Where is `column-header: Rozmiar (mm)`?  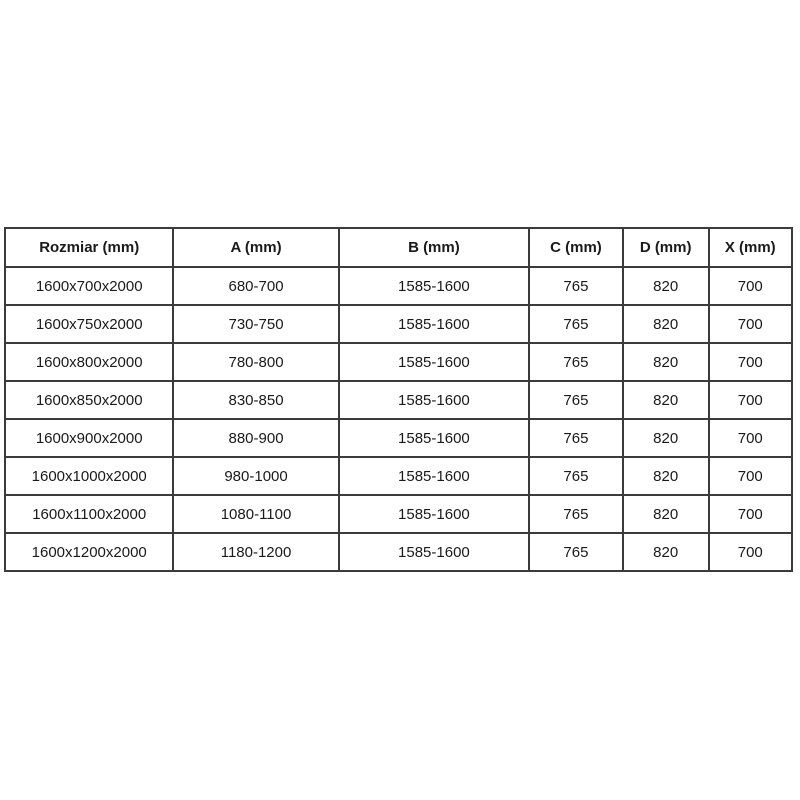
column-header: Rozmiar (mm) is located at coordinates (89, 247).